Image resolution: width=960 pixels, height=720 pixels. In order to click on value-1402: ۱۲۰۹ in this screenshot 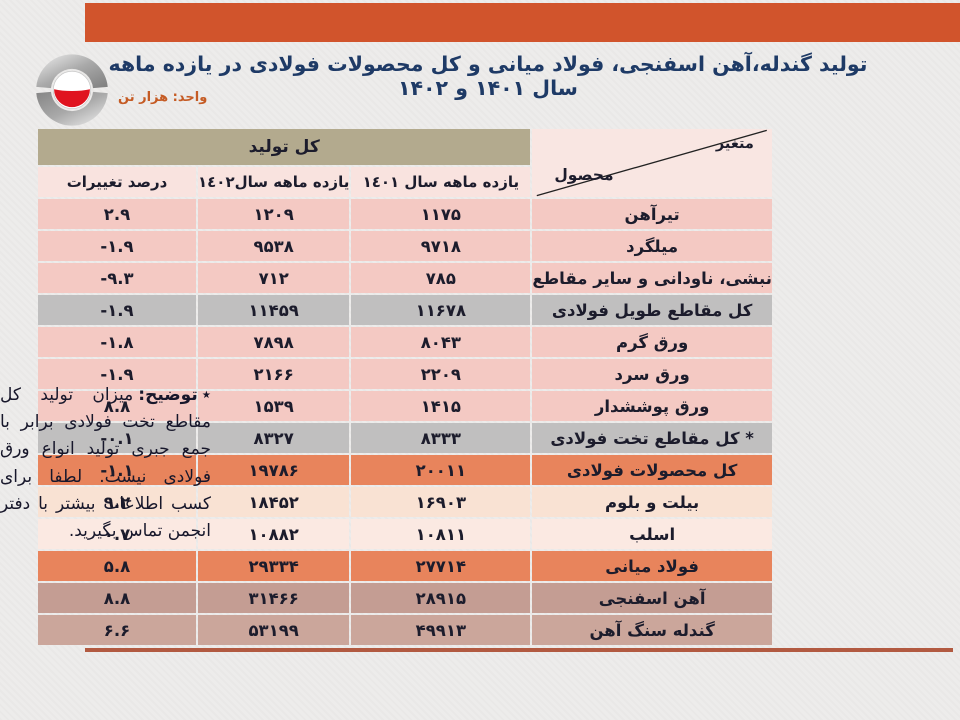, I will do `click(274, 214)`.